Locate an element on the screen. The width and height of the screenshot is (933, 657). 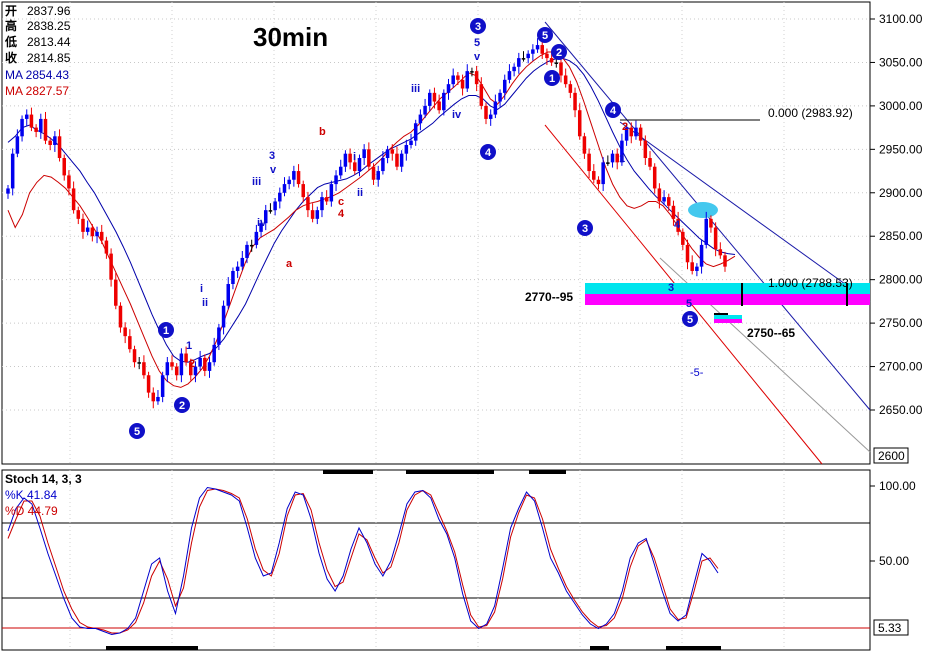
price-tick-label: 3000.00 is located at coordinates (901, 106).